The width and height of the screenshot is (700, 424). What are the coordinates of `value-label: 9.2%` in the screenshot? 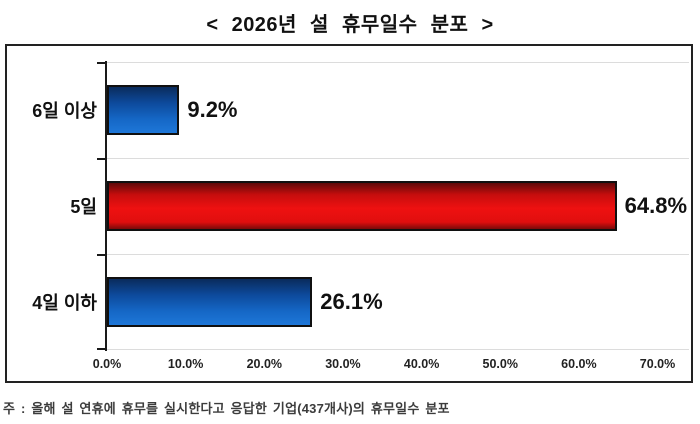 It's located at (212, 109).